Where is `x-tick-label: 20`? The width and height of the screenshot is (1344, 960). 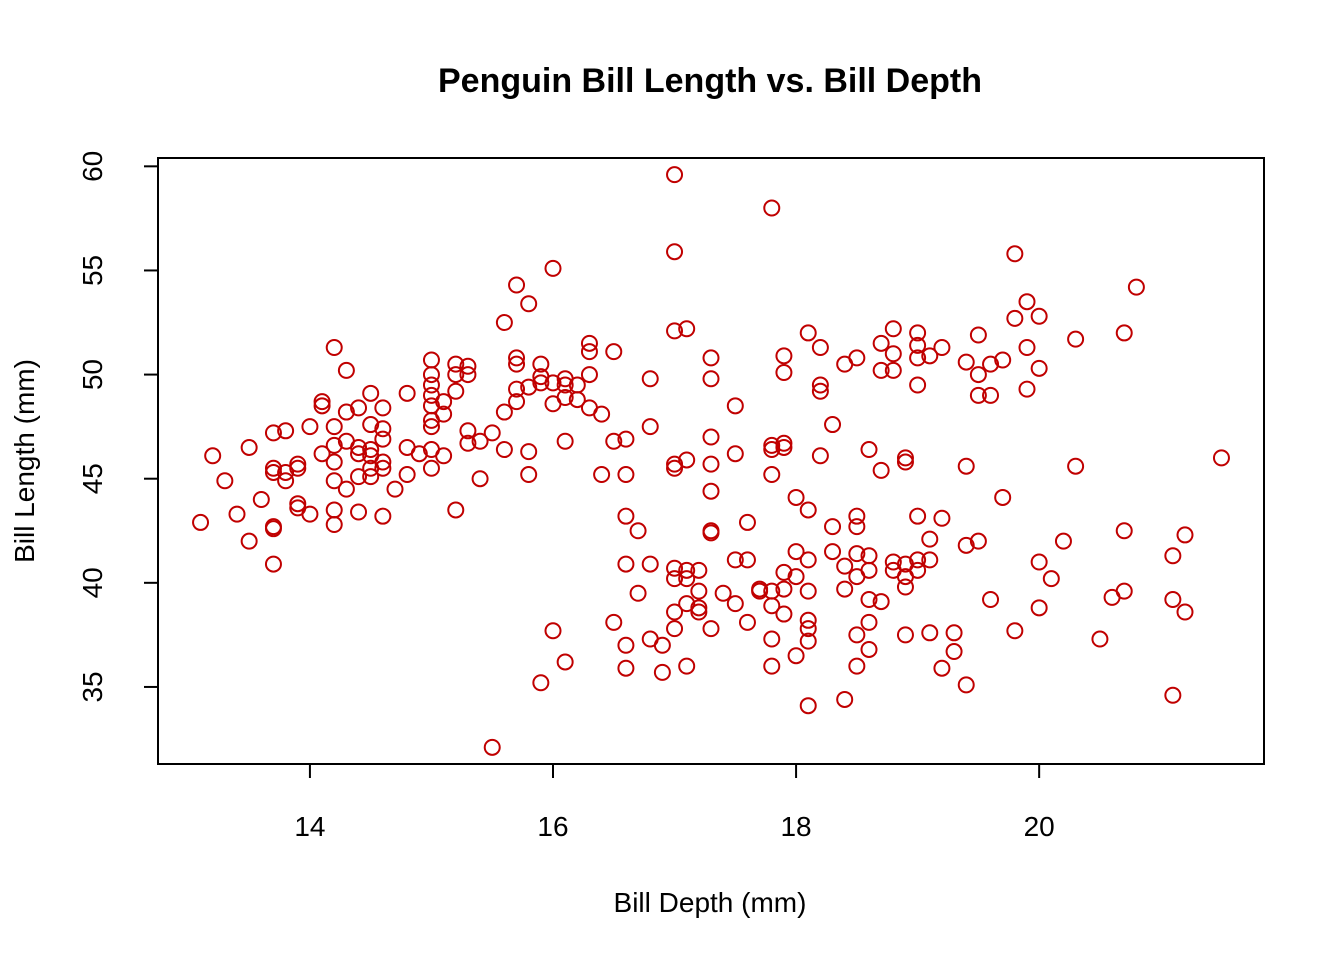
x-tick-label: 20 is located at coordinates (1039, 826).